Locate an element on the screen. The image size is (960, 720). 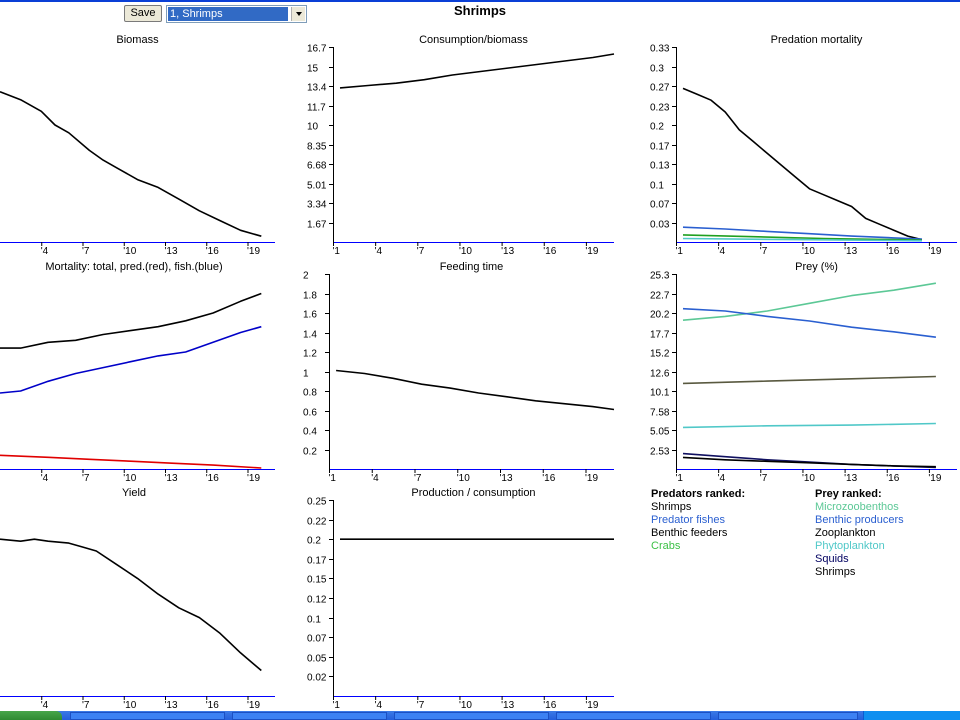
y-tick-label: 1.67 is located at coordinates (317, 225).